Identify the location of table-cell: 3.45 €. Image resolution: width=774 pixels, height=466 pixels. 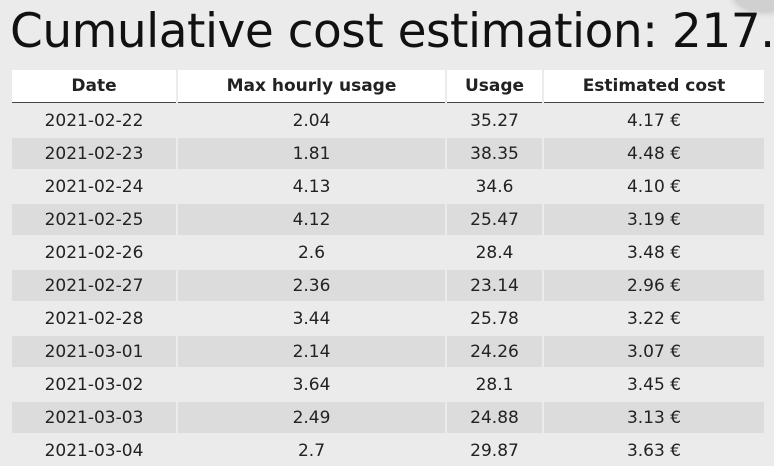
(654, 383).